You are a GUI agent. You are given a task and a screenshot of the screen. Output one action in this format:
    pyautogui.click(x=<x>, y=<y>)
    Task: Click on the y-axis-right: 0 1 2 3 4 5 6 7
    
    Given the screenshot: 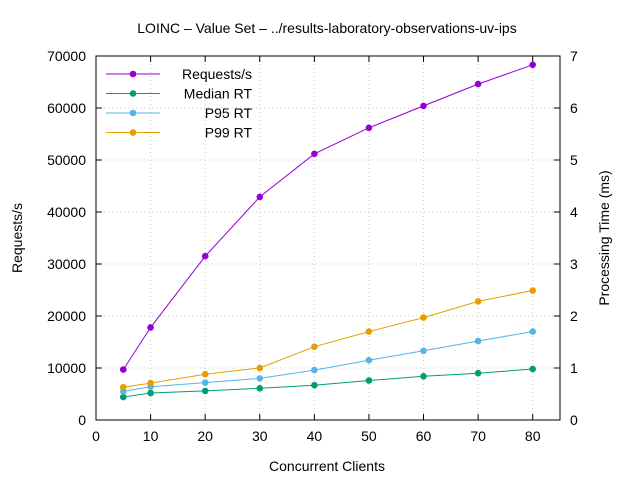 What is the action you would take?
    pyautogui.click(x=566, y=238)
    